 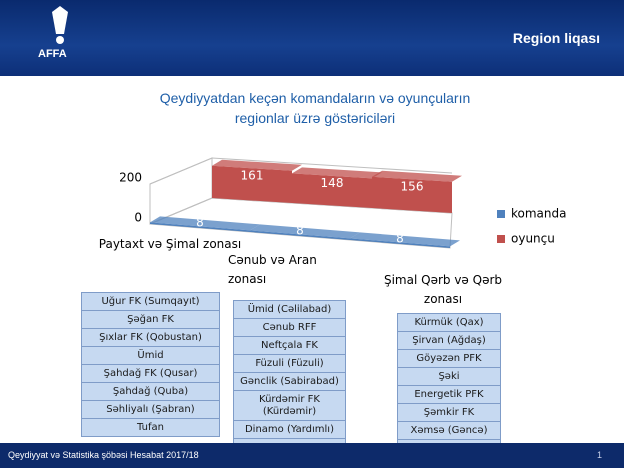 I want to click on grid-line, so click(x=301, y=171).